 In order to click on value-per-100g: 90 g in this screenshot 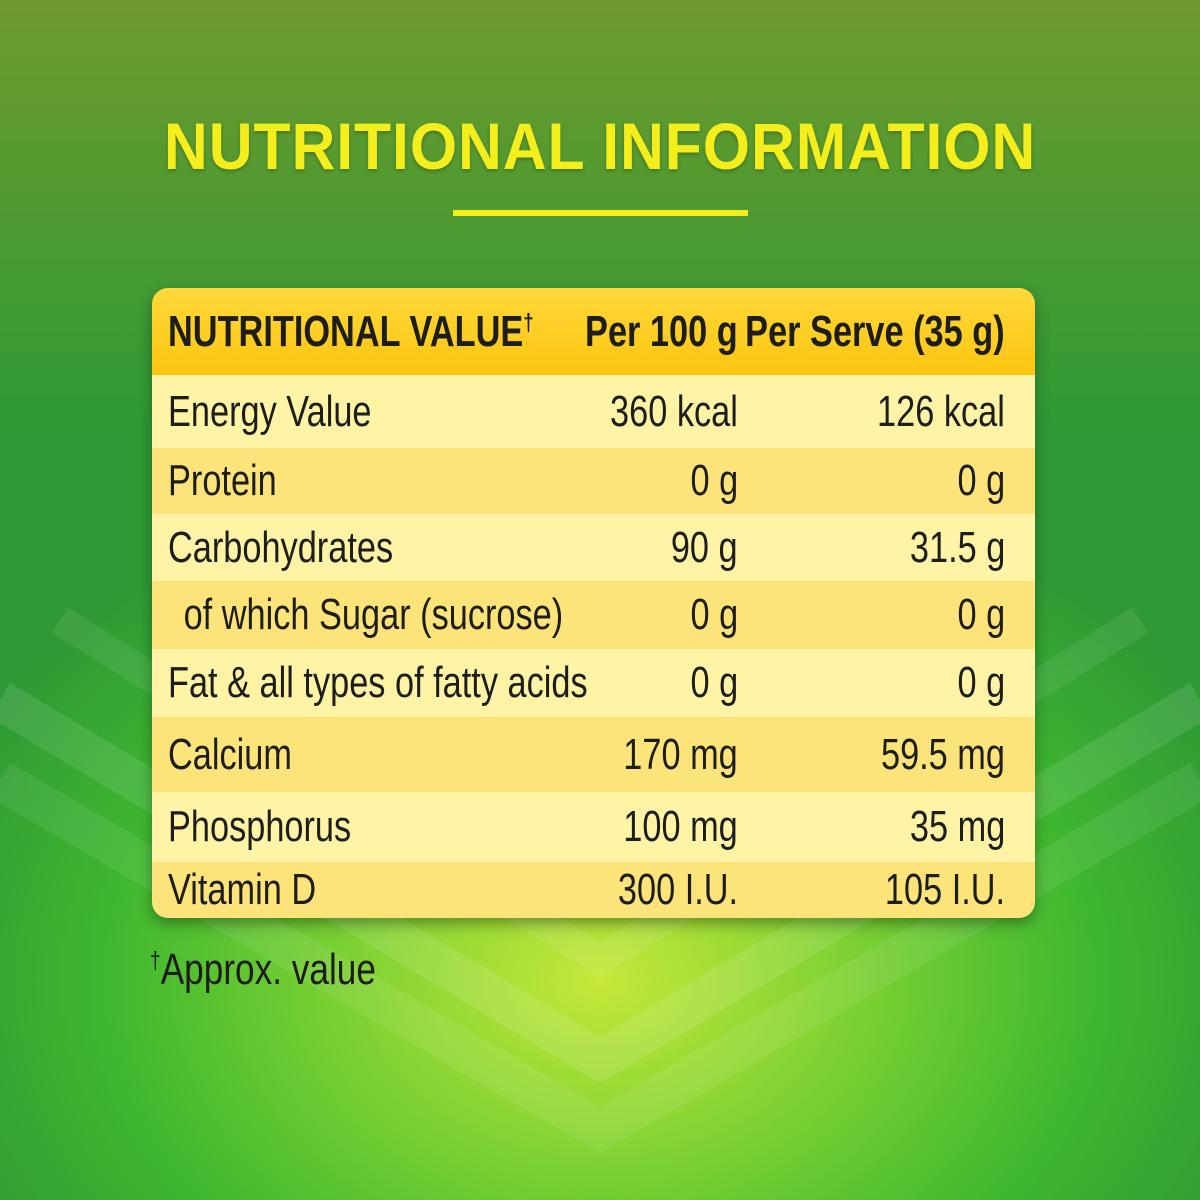, I will do `click(704, 547)`.